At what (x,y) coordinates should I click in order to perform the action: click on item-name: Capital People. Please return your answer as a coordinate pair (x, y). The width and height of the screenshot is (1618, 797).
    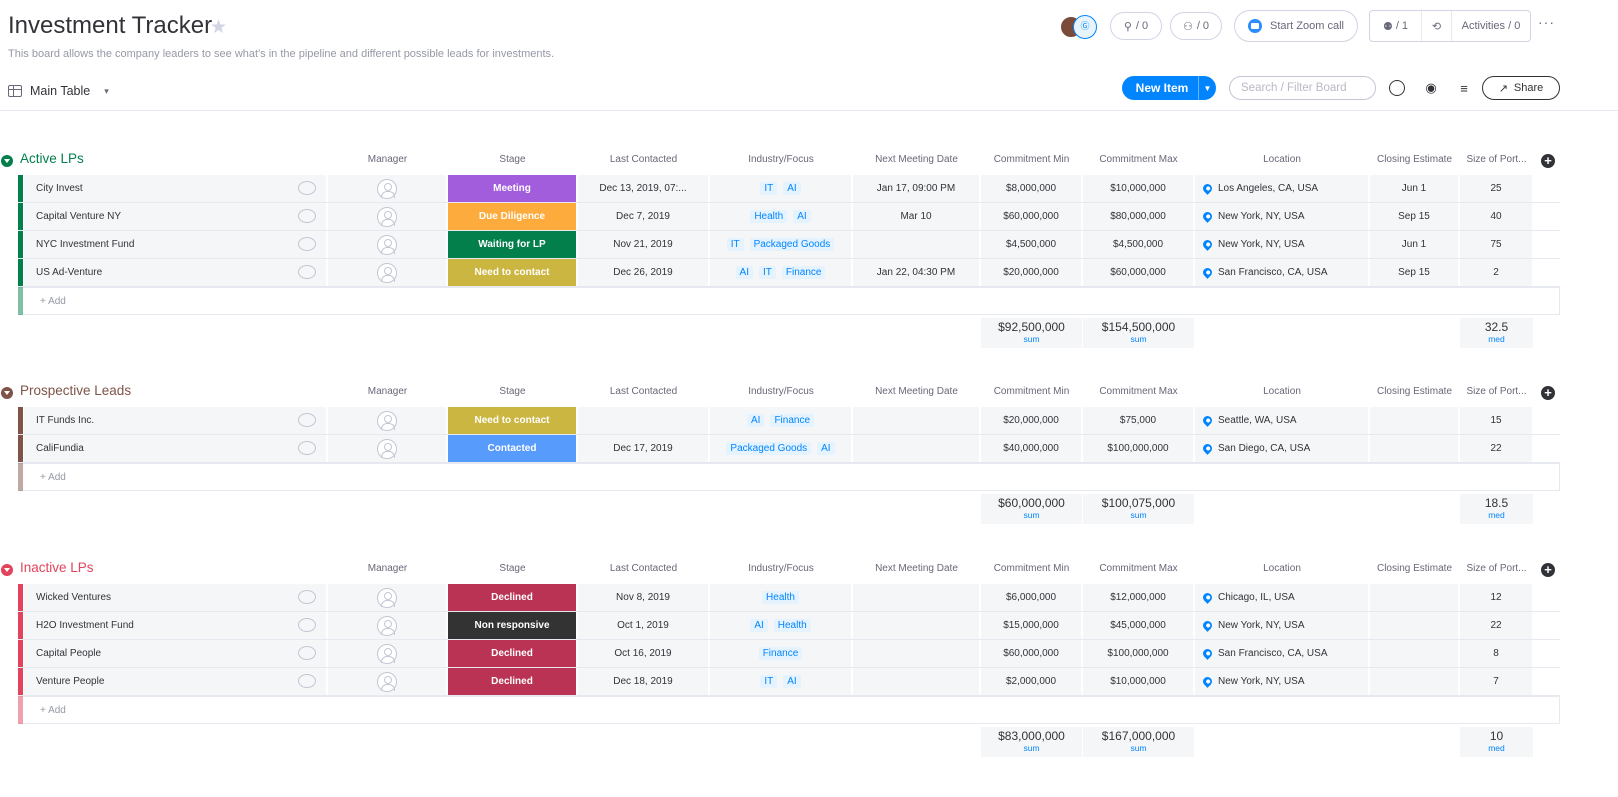
    Looking at the image, I should click on (175, 653).